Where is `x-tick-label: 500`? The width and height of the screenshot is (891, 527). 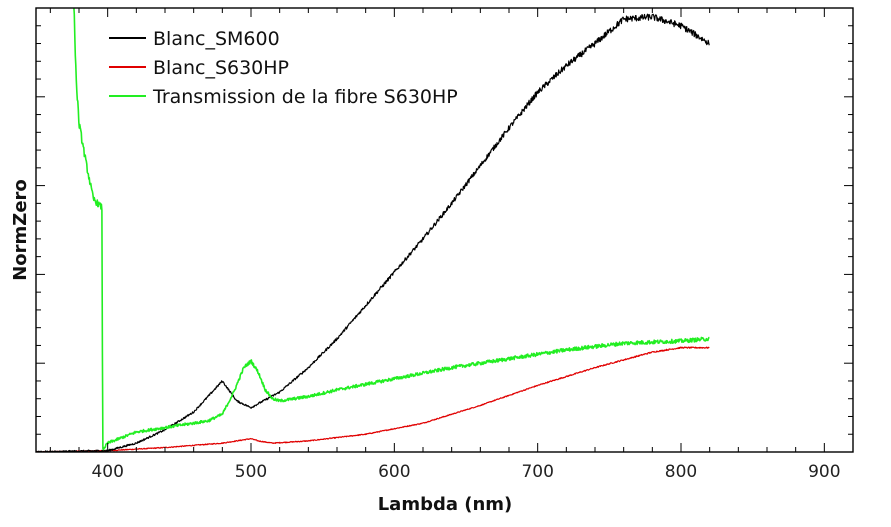 x-tick-label: 500 is located at coordinates (251, 472).